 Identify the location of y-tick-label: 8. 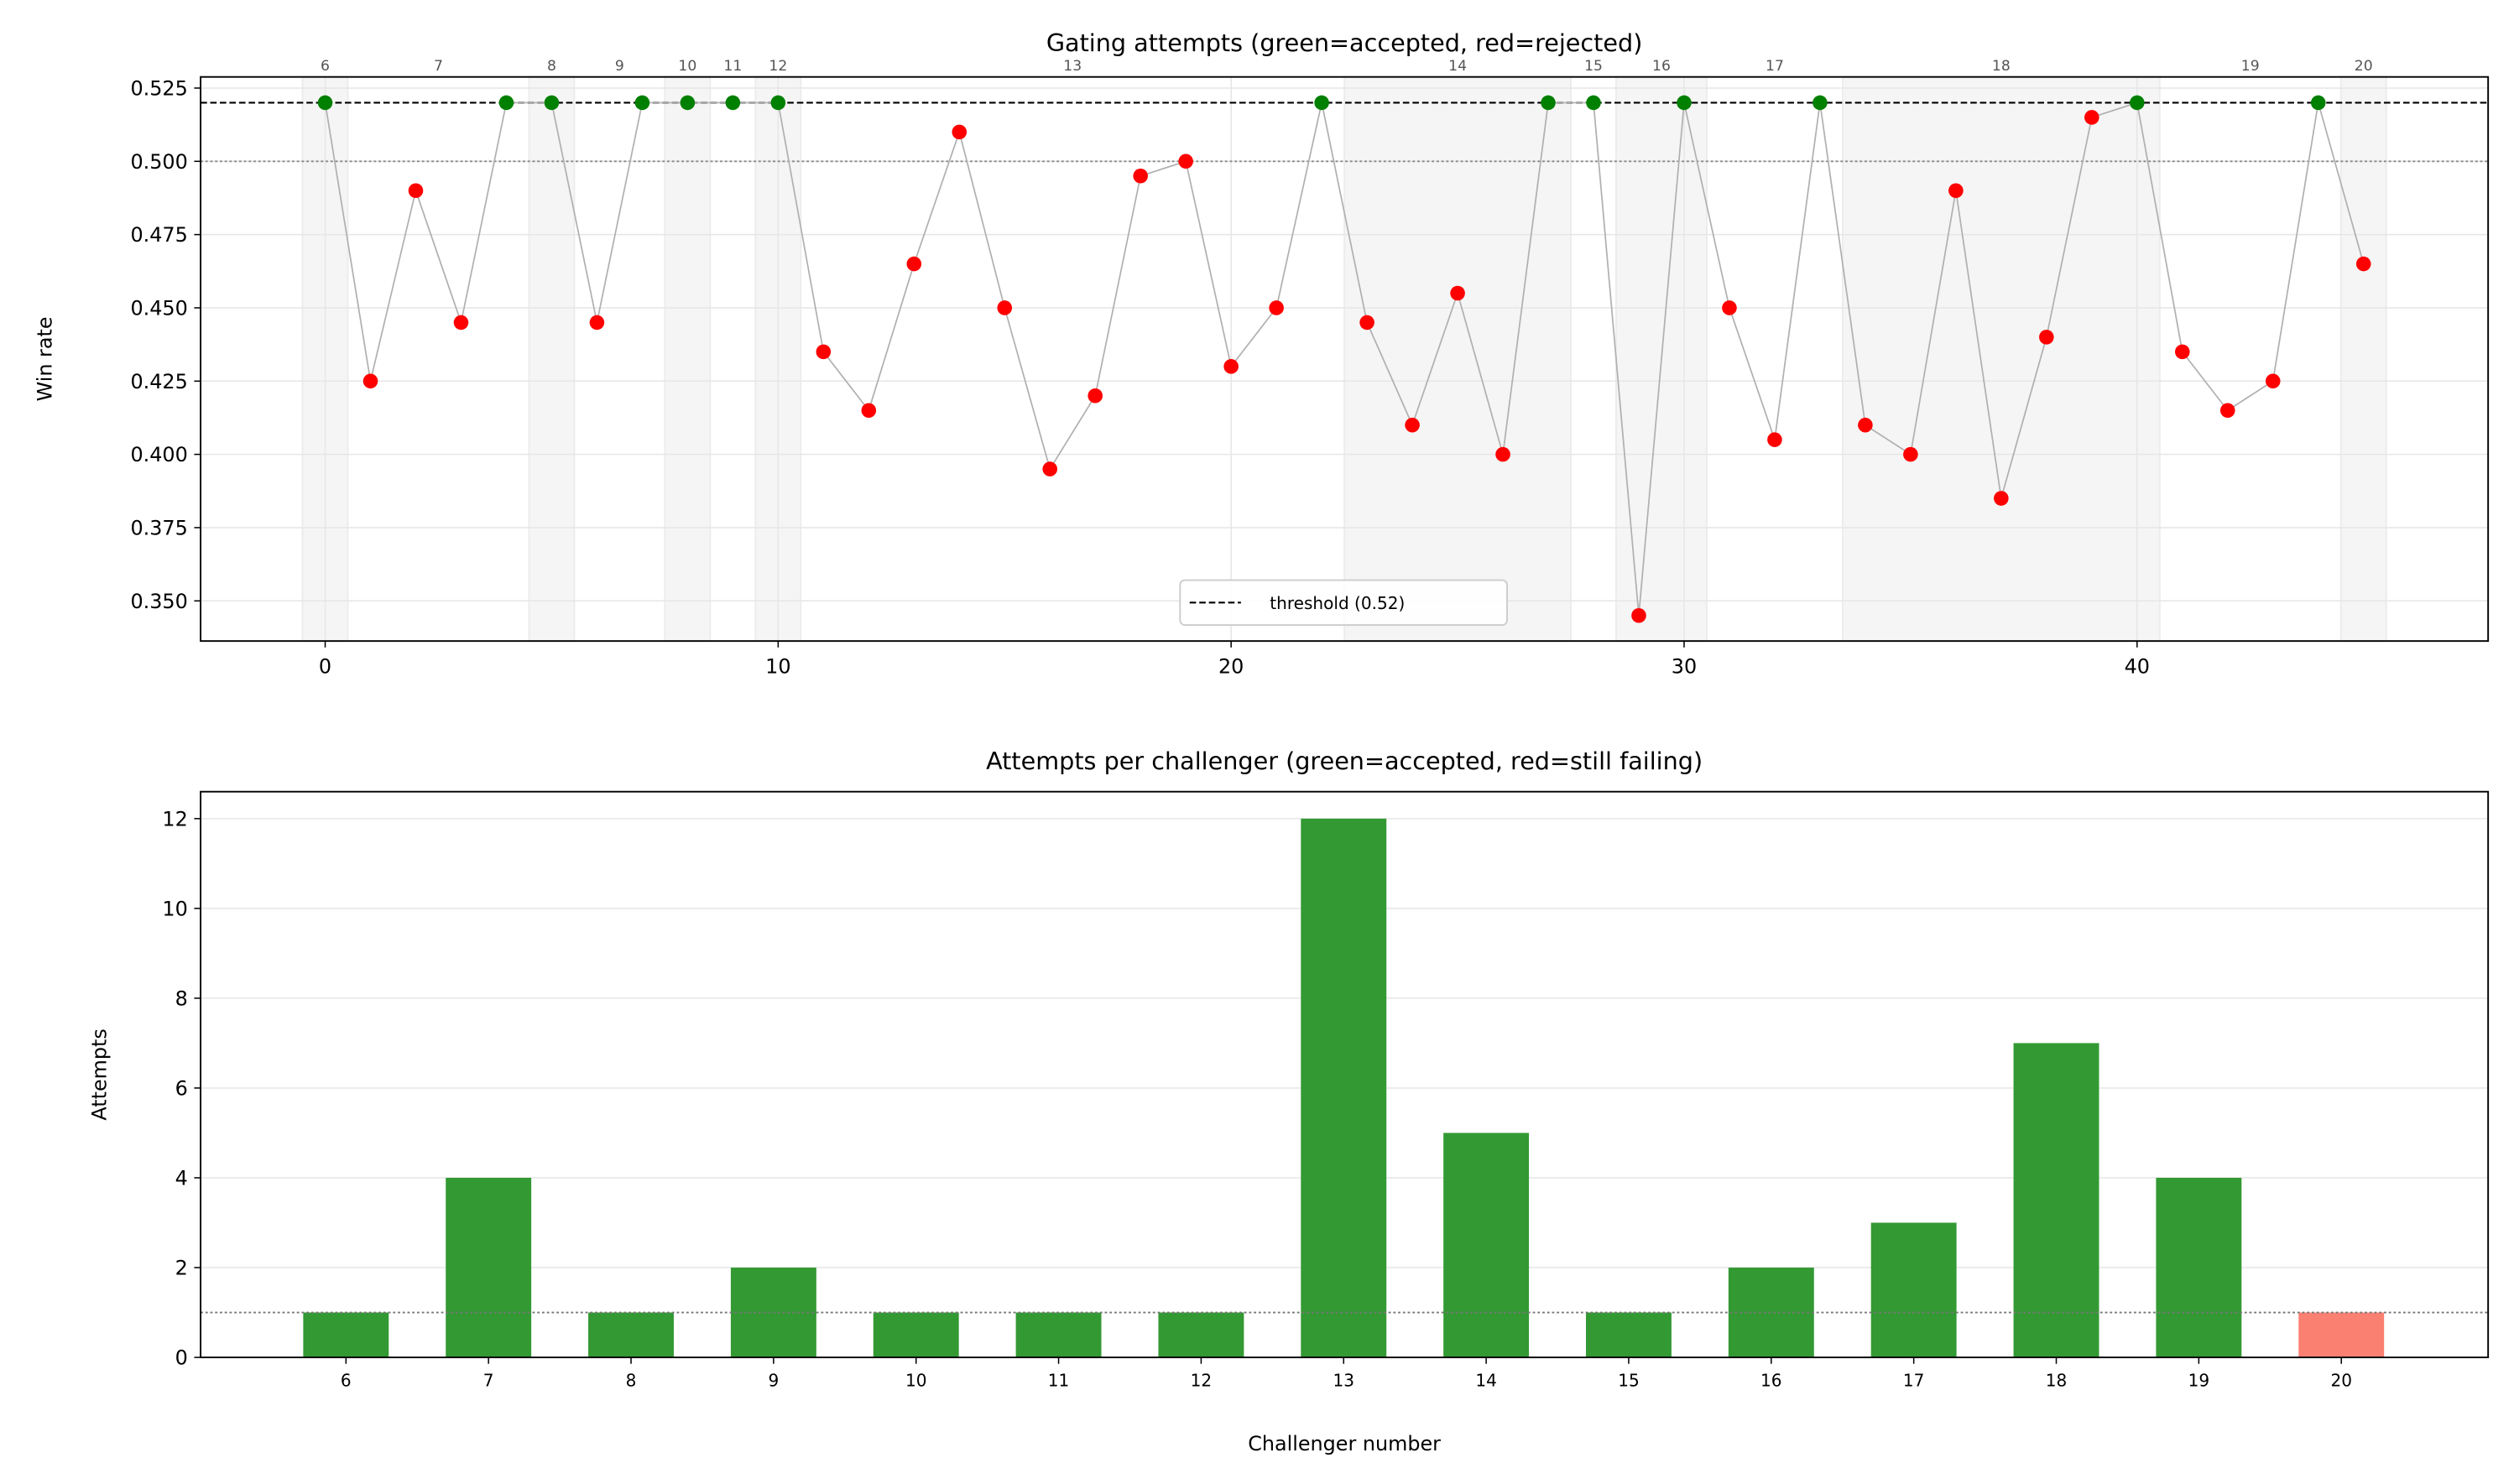
(181, 999).